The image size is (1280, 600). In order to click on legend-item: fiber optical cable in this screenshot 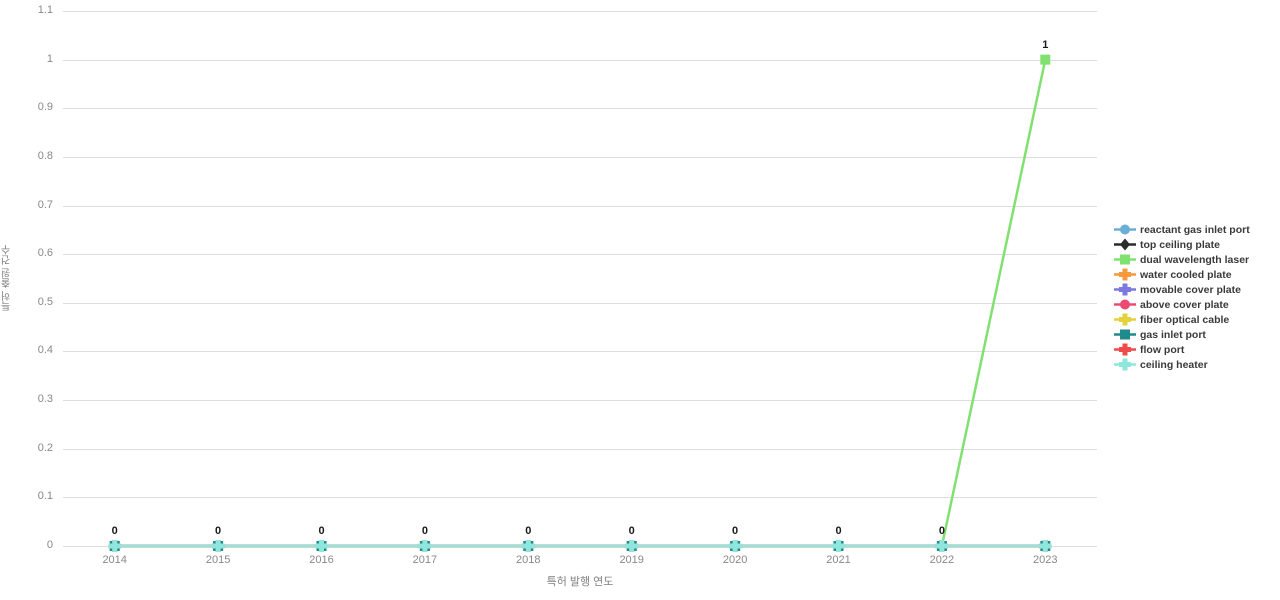, I will do `click(1194, 319)`.